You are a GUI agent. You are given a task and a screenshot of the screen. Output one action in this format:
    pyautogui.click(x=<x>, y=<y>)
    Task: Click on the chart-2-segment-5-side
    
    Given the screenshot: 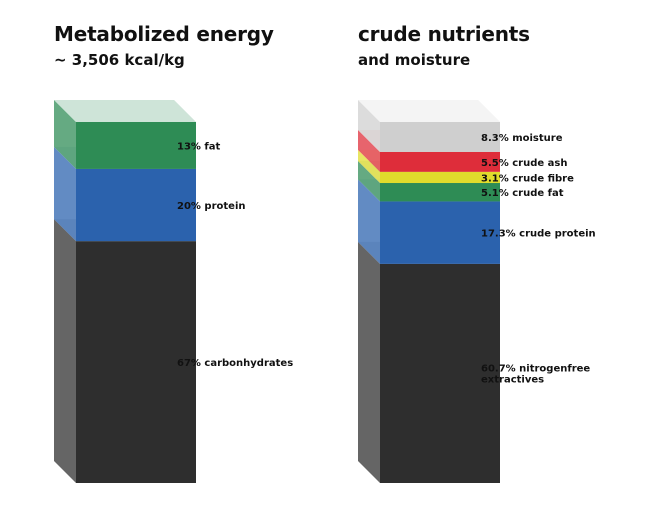 What is the action you would take?
    pyautogui.click(x=369, y=150)
    